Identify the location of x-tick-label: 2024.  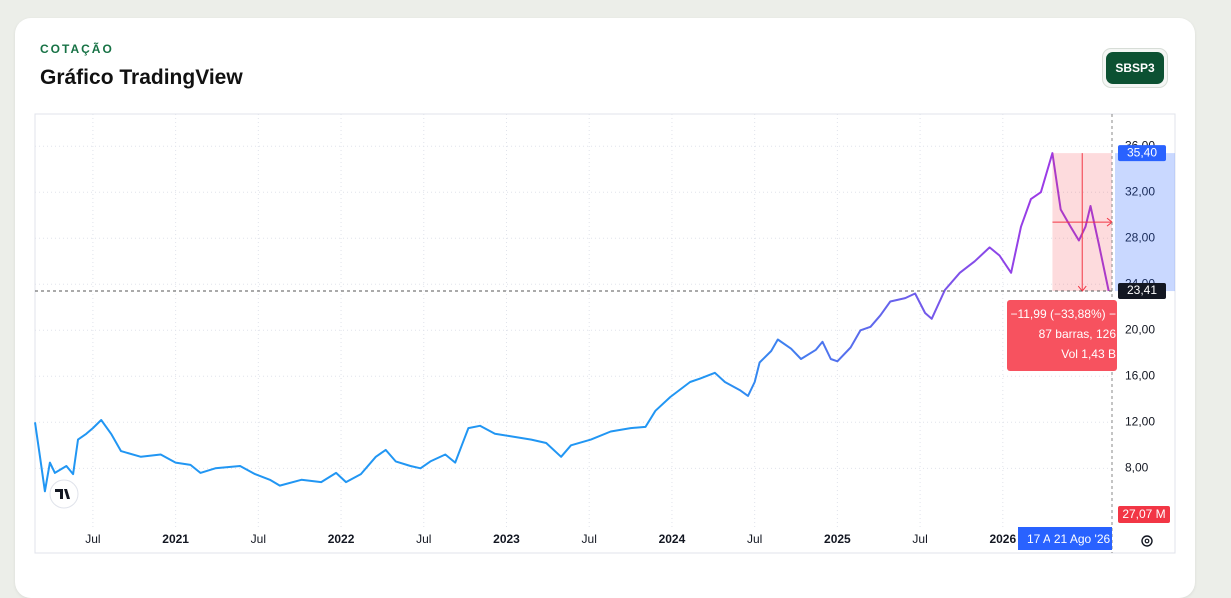
(672, 539).